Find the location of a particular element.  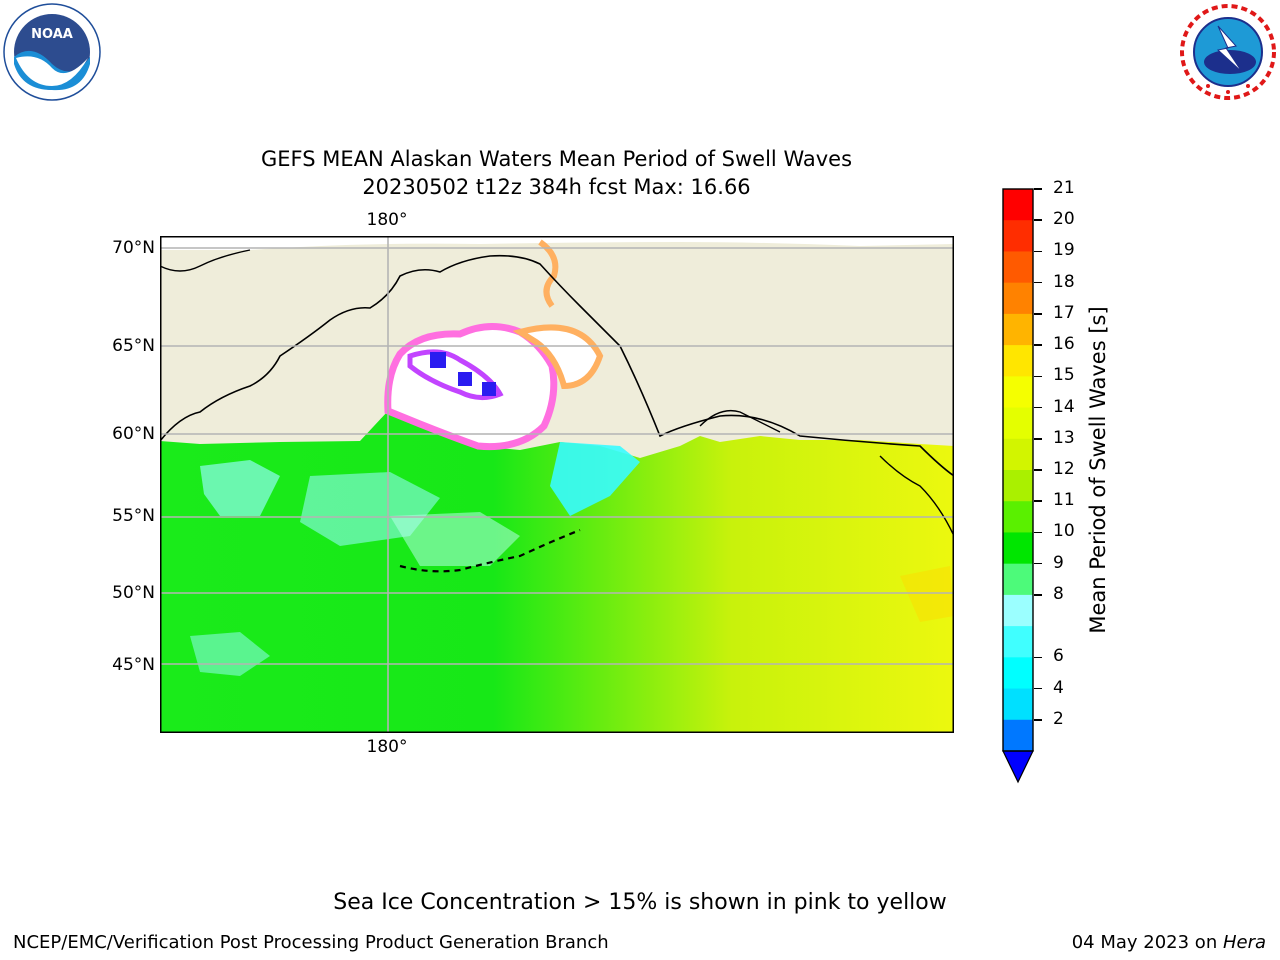

lat-label-50: 50°N is located at coordinates (133, 593).